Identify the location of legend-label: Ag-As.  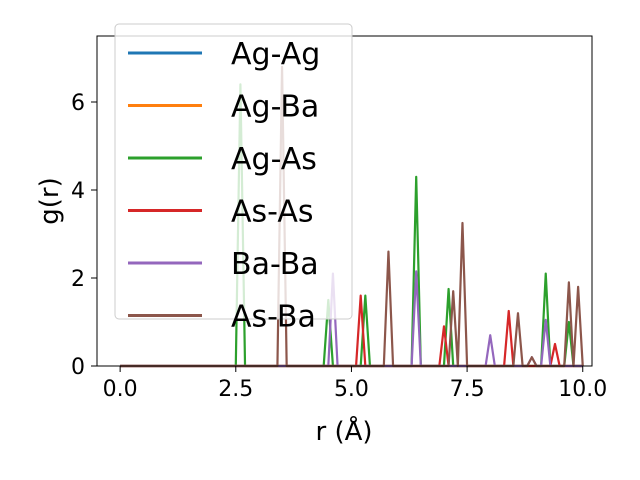
(274, 159).